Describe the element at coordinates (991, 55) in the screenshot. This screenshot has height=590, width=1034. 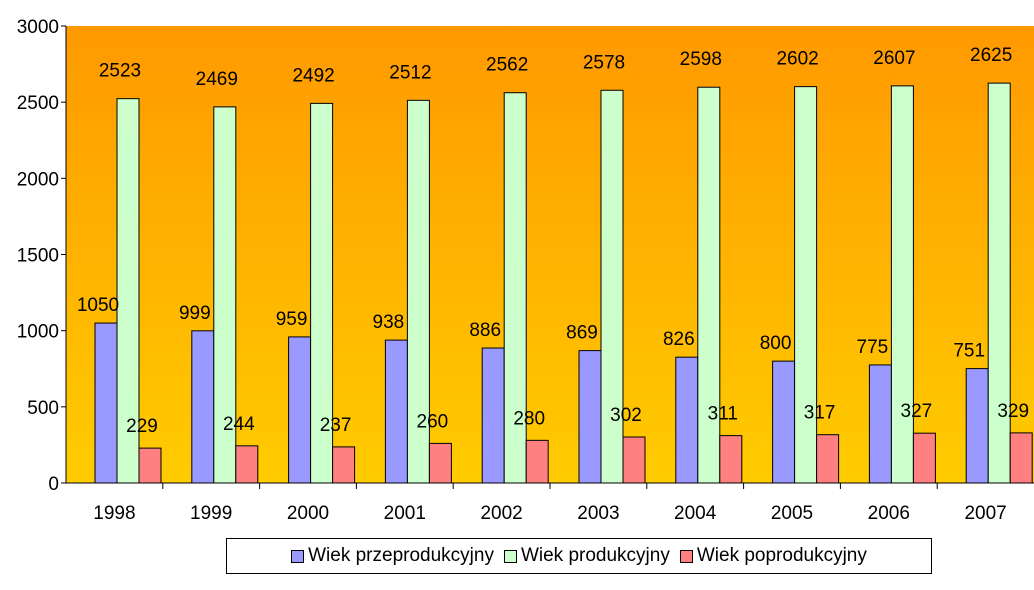
I see `data-label: 2625` at that location.